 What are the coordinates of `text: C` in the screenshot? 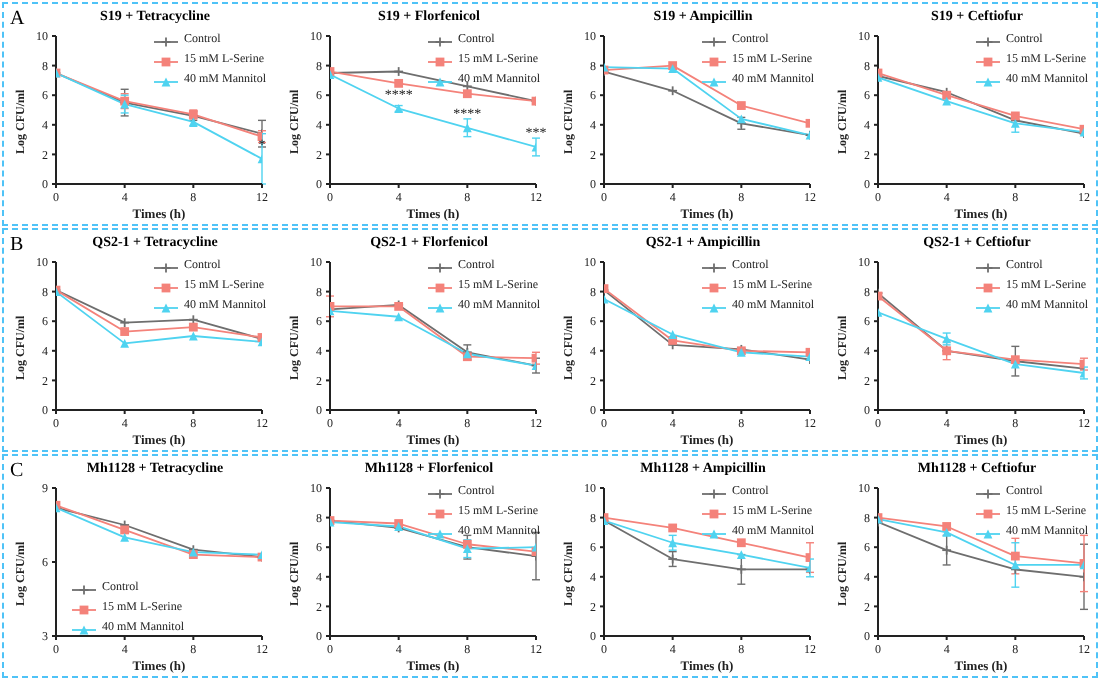 It's located at (17, 471).